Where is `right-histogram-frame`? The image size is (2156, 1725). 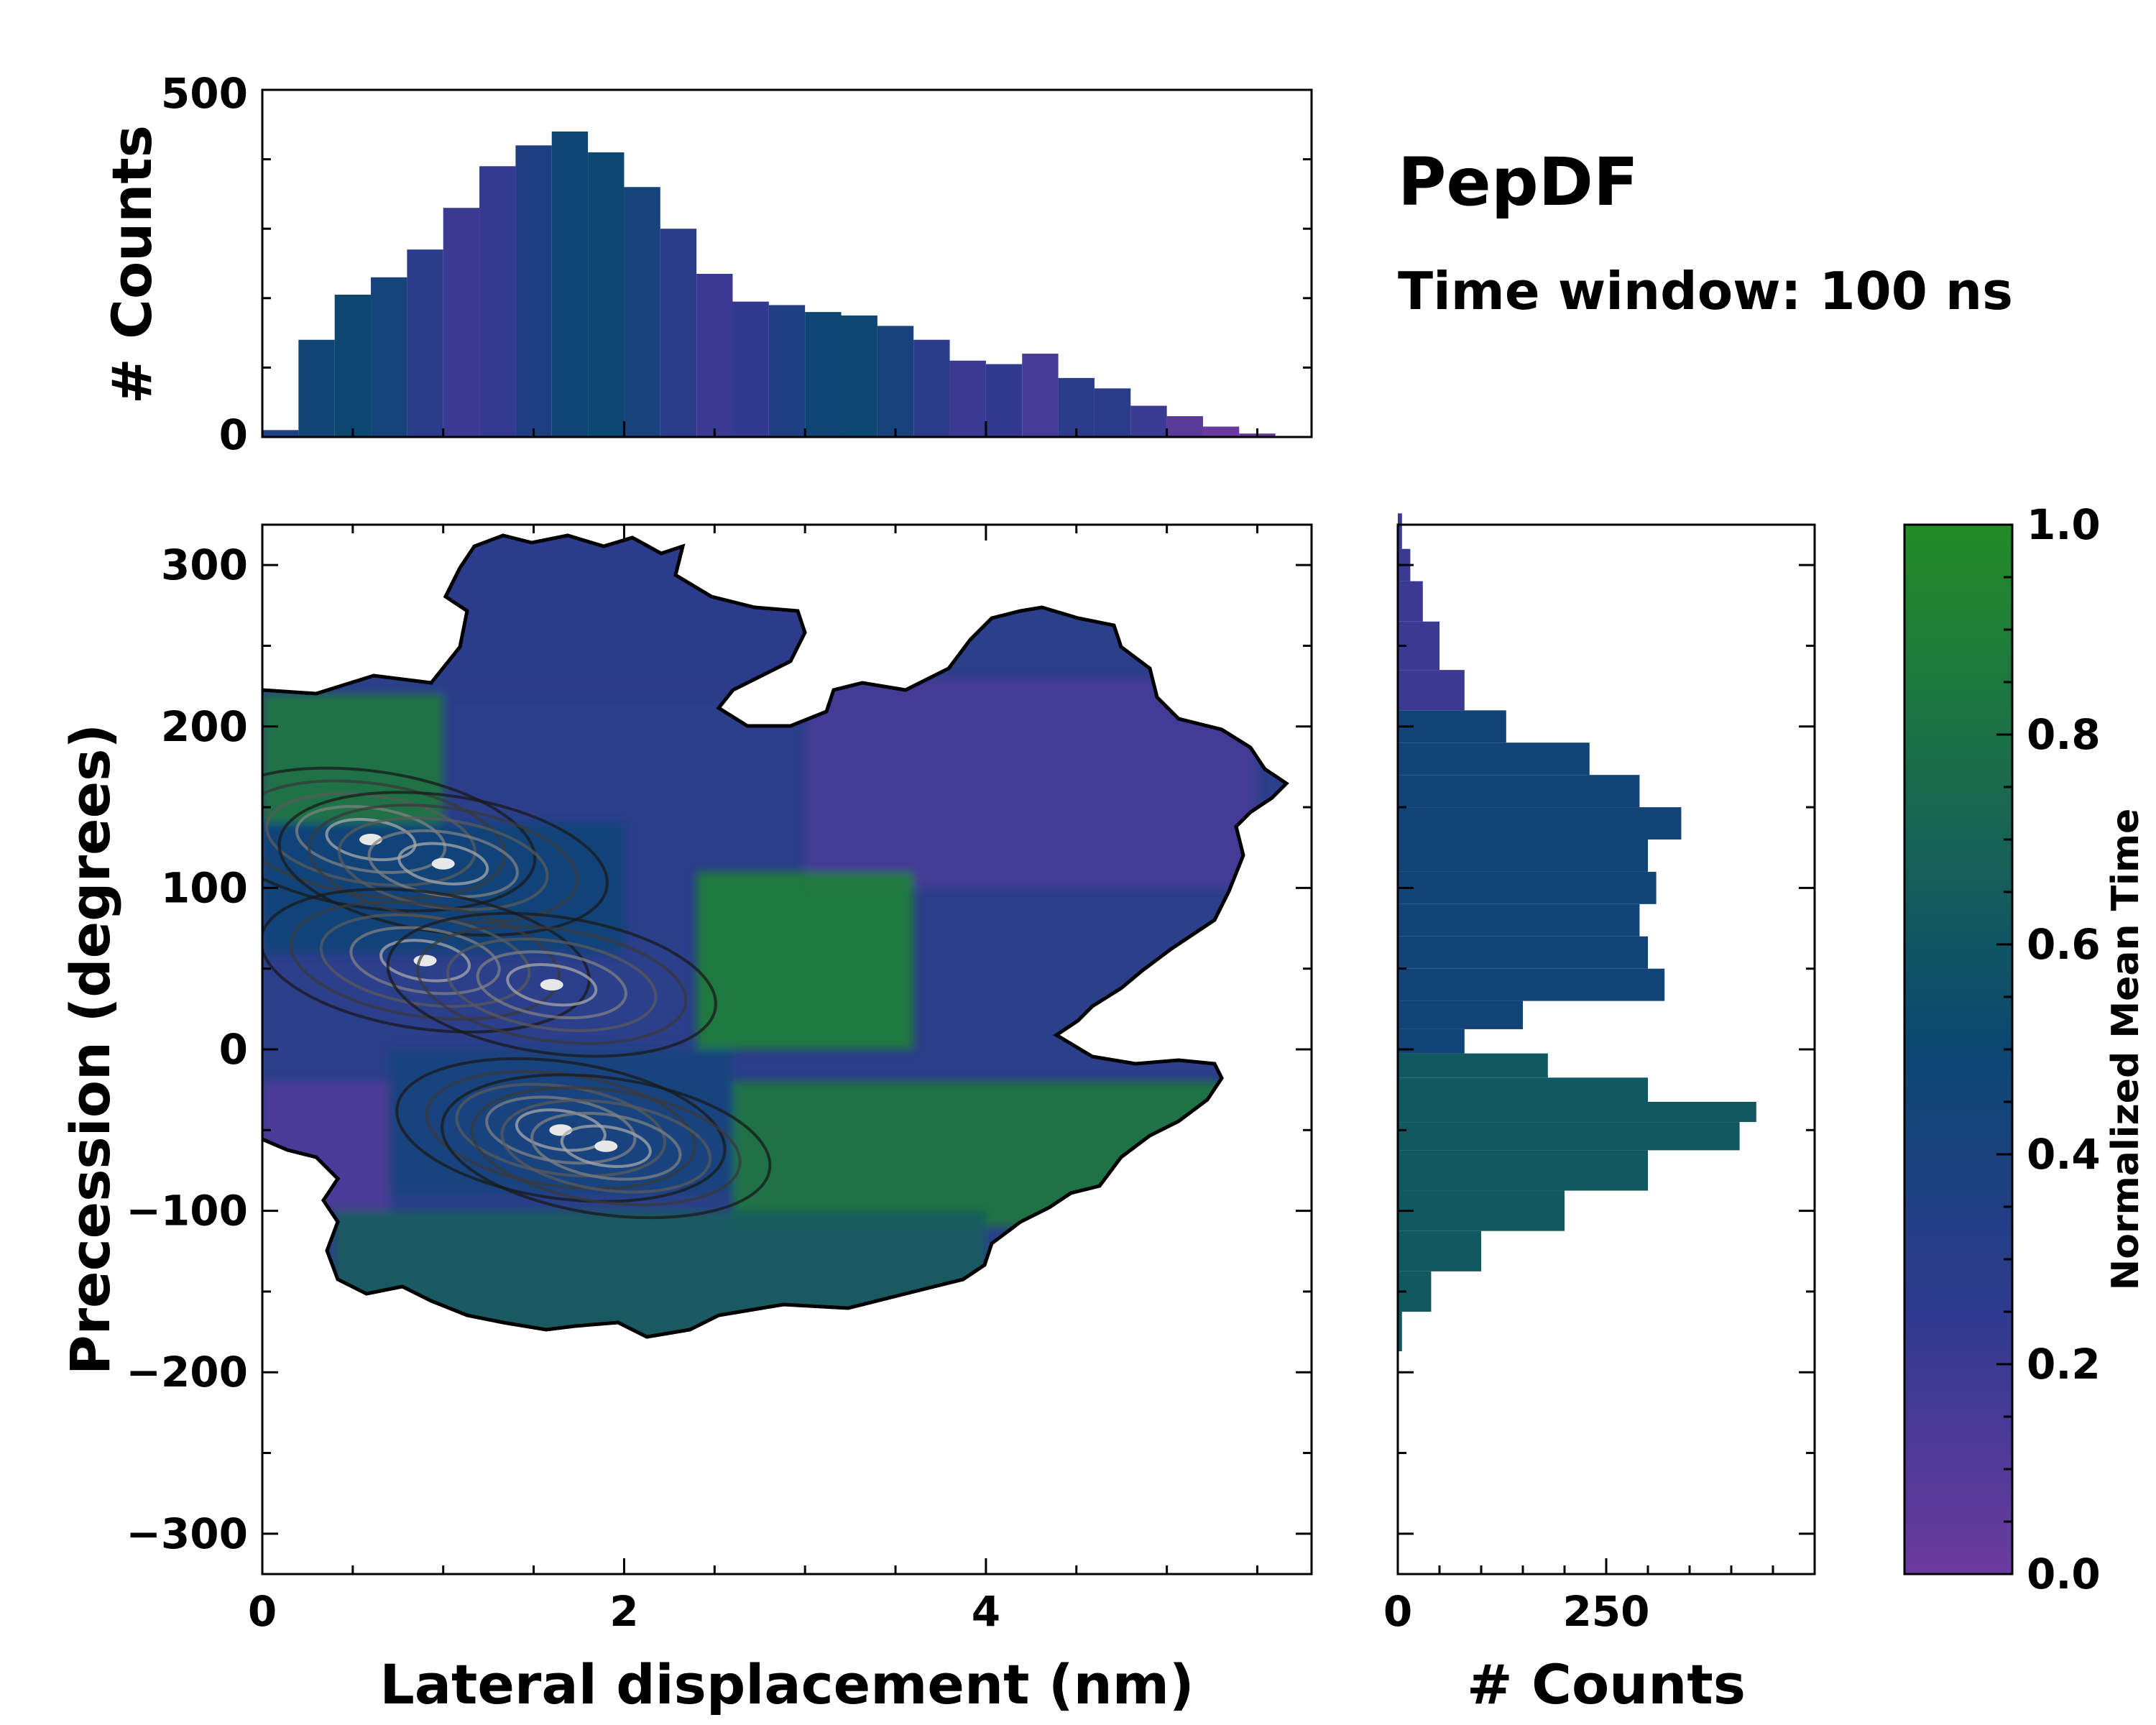 right-histogram-frame is located at coordinates (1606, 1049).